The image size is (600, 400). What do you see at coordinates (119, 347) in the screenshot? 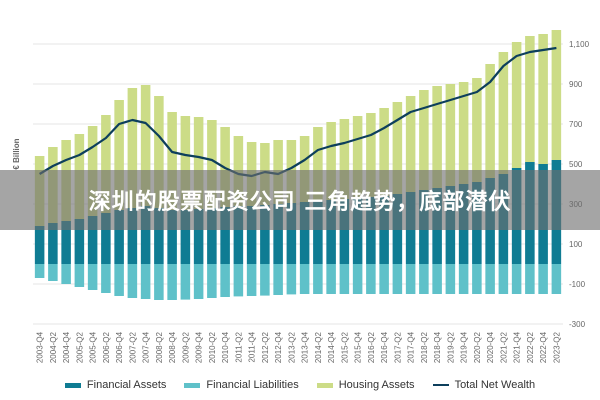
I see `x-tick-label: 2006-Q4` at bounding box center [119, 347].